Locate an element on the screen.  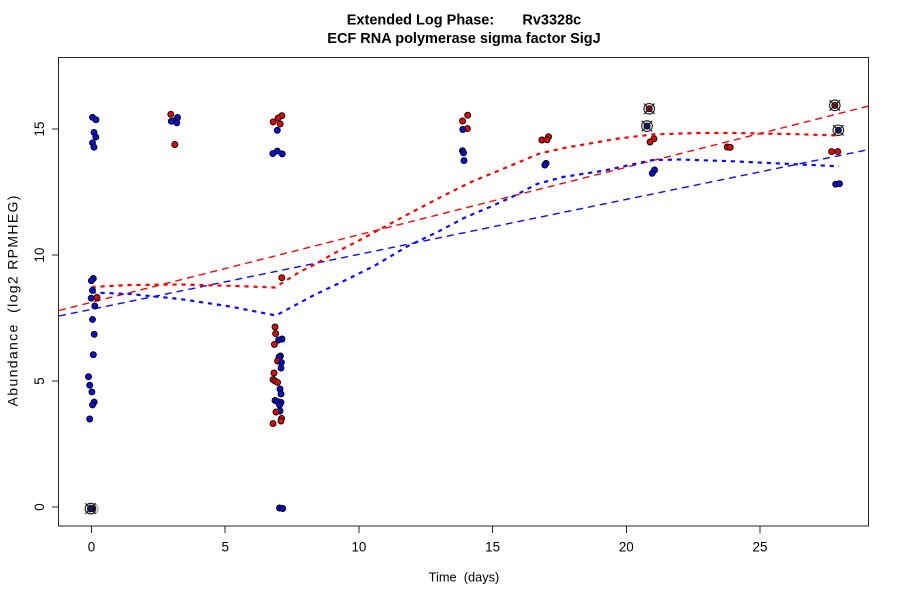
svg-text: 25 is located at coordinates (760, 547).